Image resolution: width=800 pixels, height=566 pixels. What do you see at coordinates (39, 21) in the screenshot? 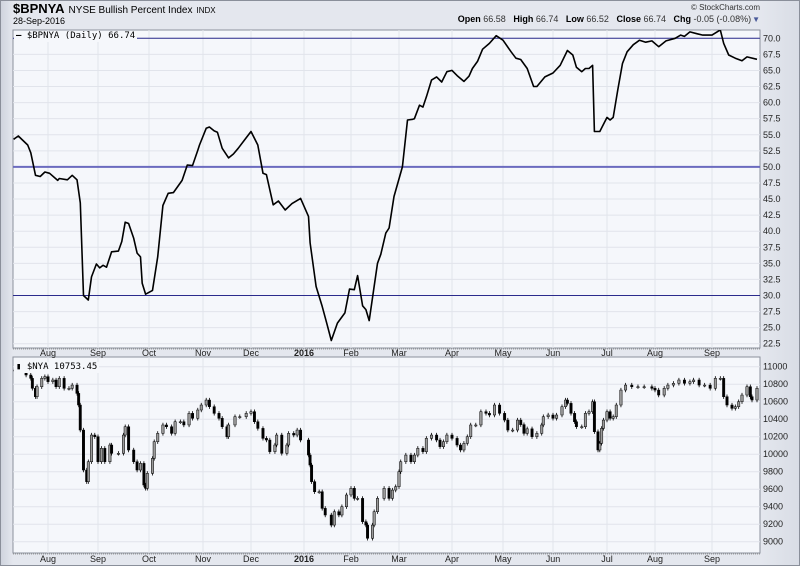
I see `chart-date: 28-Sep-2016` at bounding box center [39, 21].